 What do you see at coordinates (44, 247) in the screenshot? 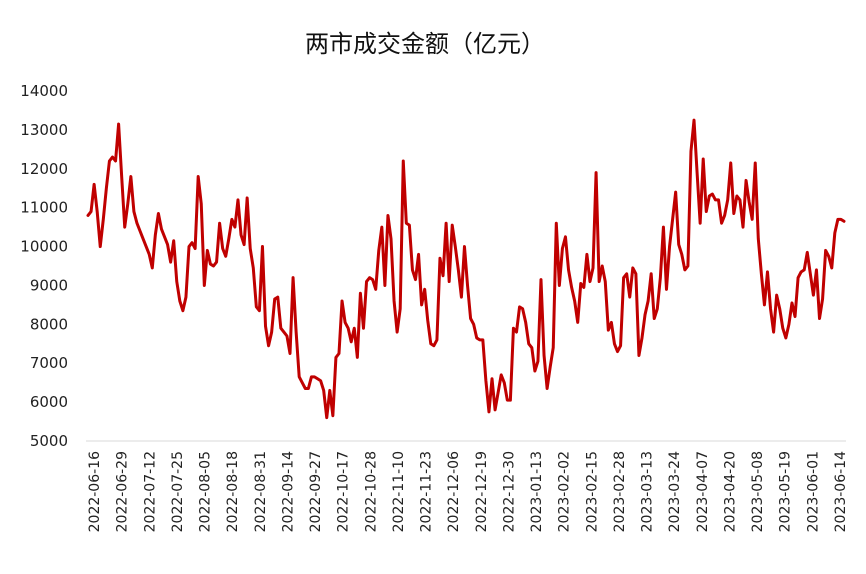
I see `y-tick-label: 10000` at bounding box center [44, 247].